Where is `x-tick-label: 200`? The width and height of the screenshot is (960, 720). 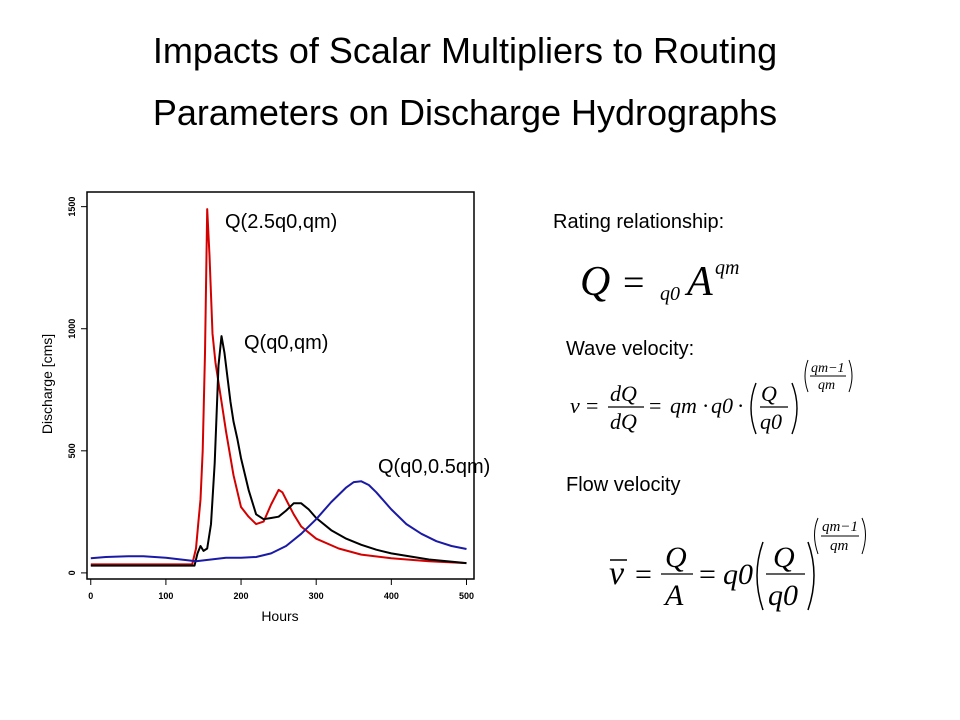
x-tick-label: 200 is located at coordinates (241, 596).